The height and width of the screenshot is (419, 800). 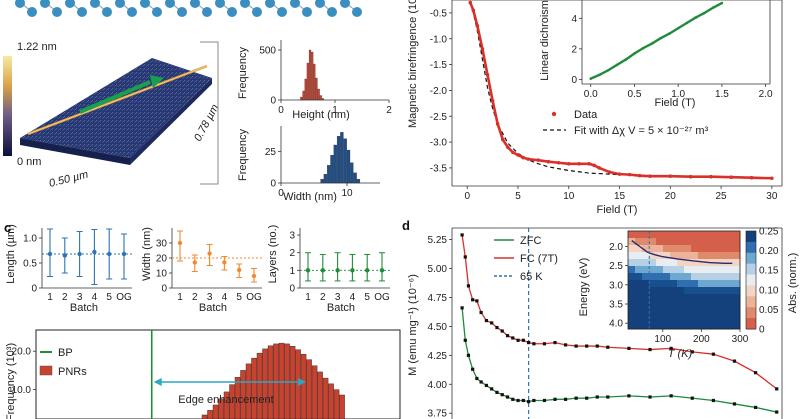 What do you see at coordinates (314, 80) in the screenshot?
I see `height-histogram: Frequency 0 1 2 0 500 Height (nm)` at bounding box center [314, 80].